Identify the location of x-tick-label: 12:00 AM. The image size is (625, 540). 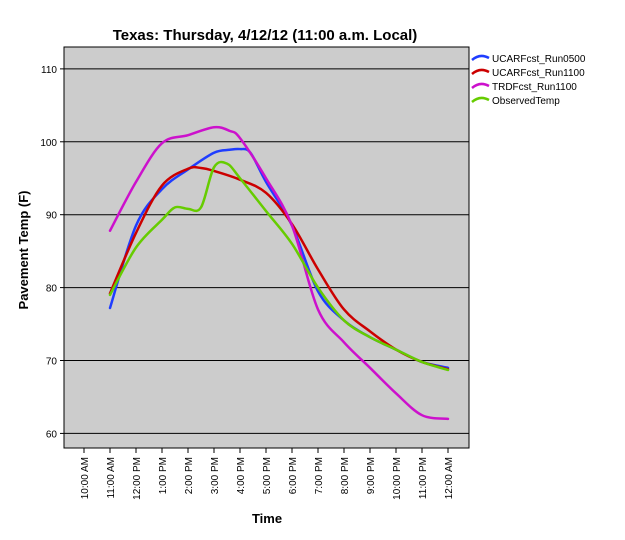
(449, 478).